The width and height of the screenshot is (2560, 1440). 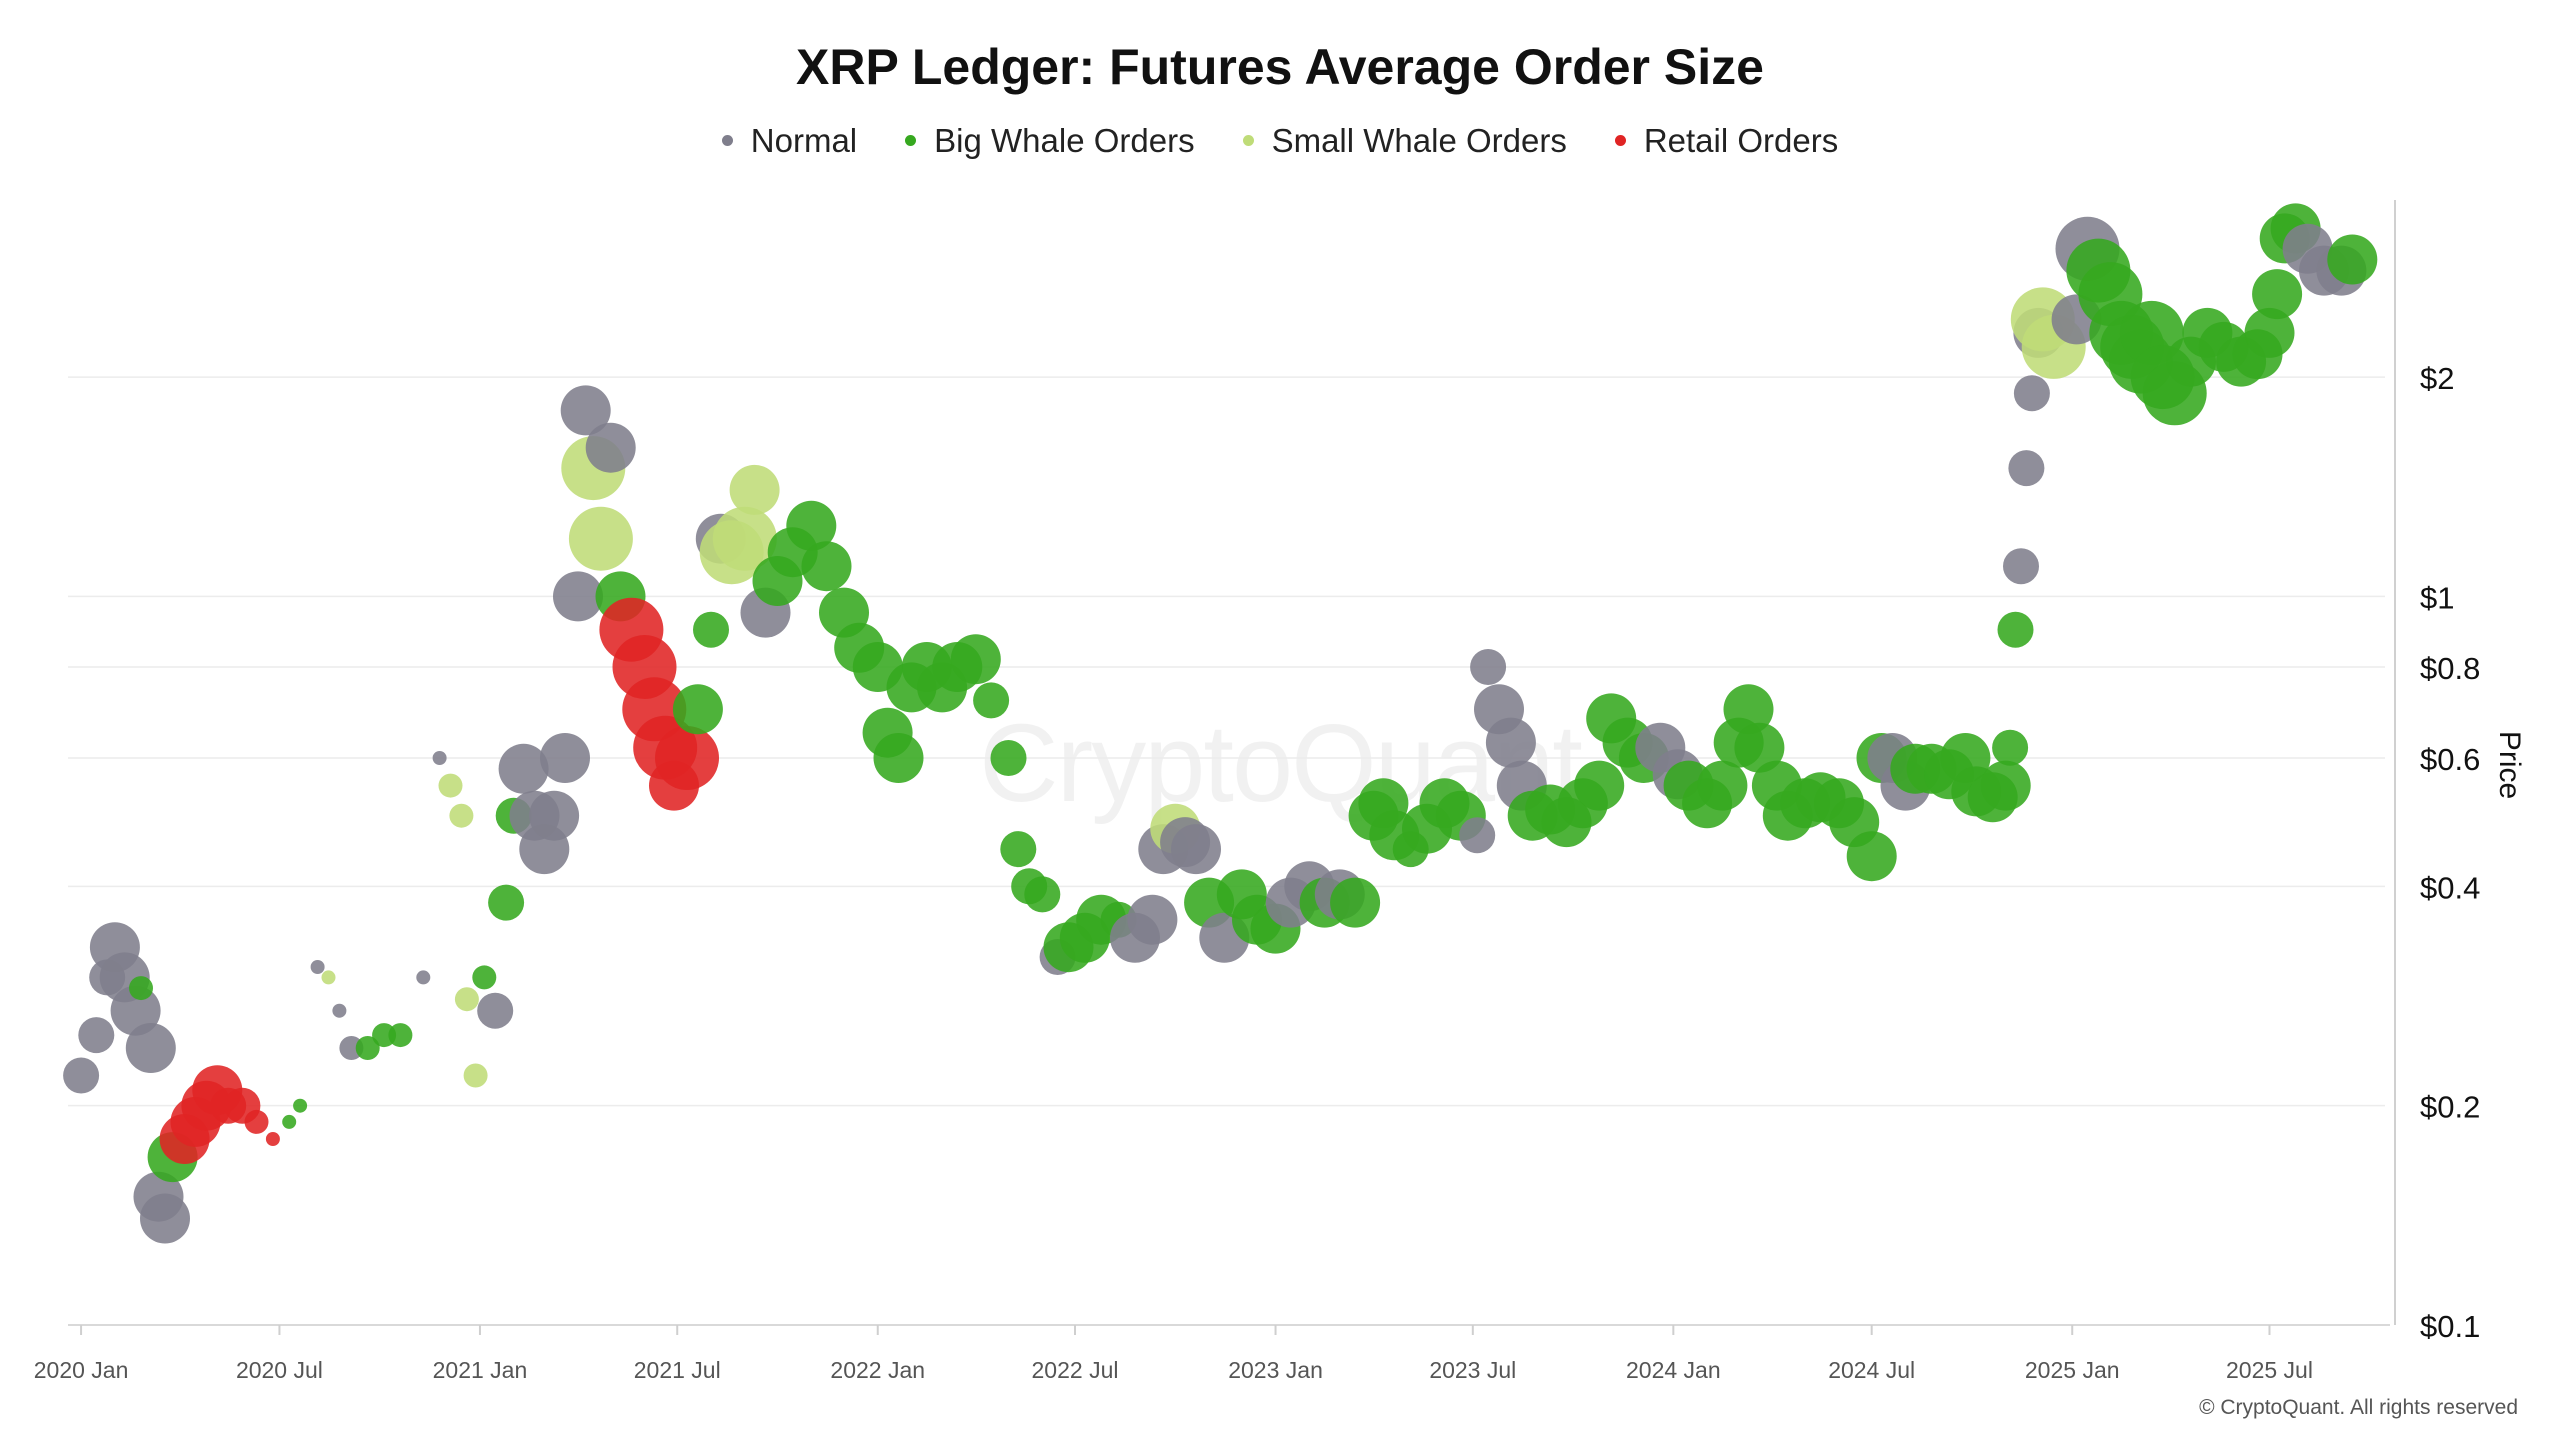 I want to click on y-tick-label: $0.1, so click(x=2450, y=1326).